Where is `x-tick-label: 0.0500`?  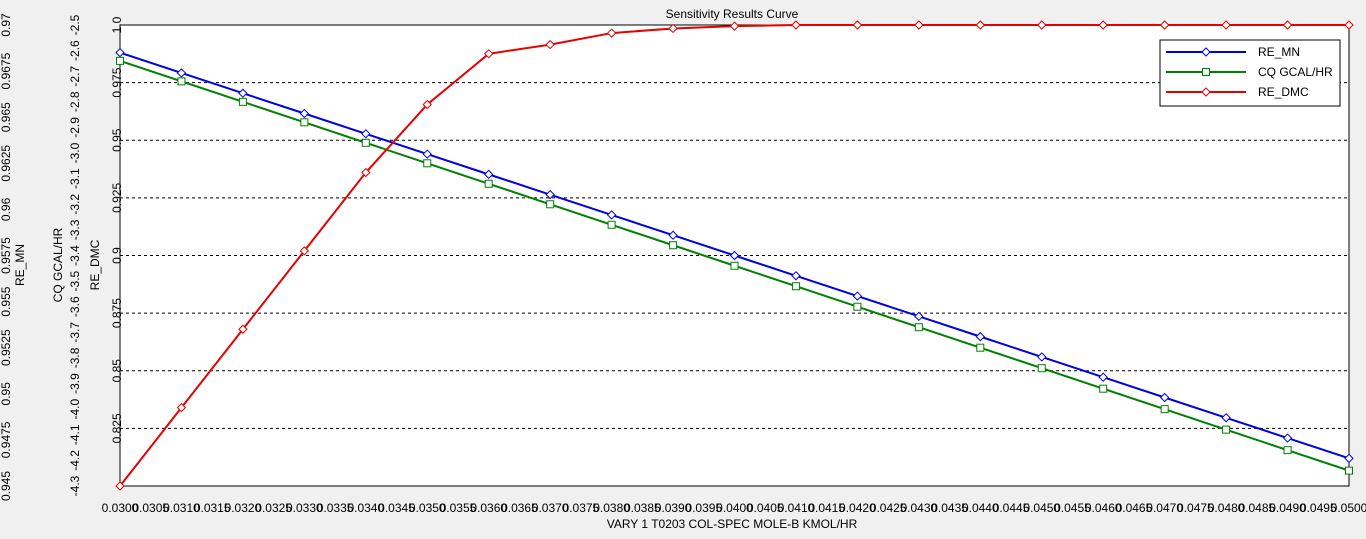 x-tick-label: 0.0500 is located at coordinates (1348, 508).